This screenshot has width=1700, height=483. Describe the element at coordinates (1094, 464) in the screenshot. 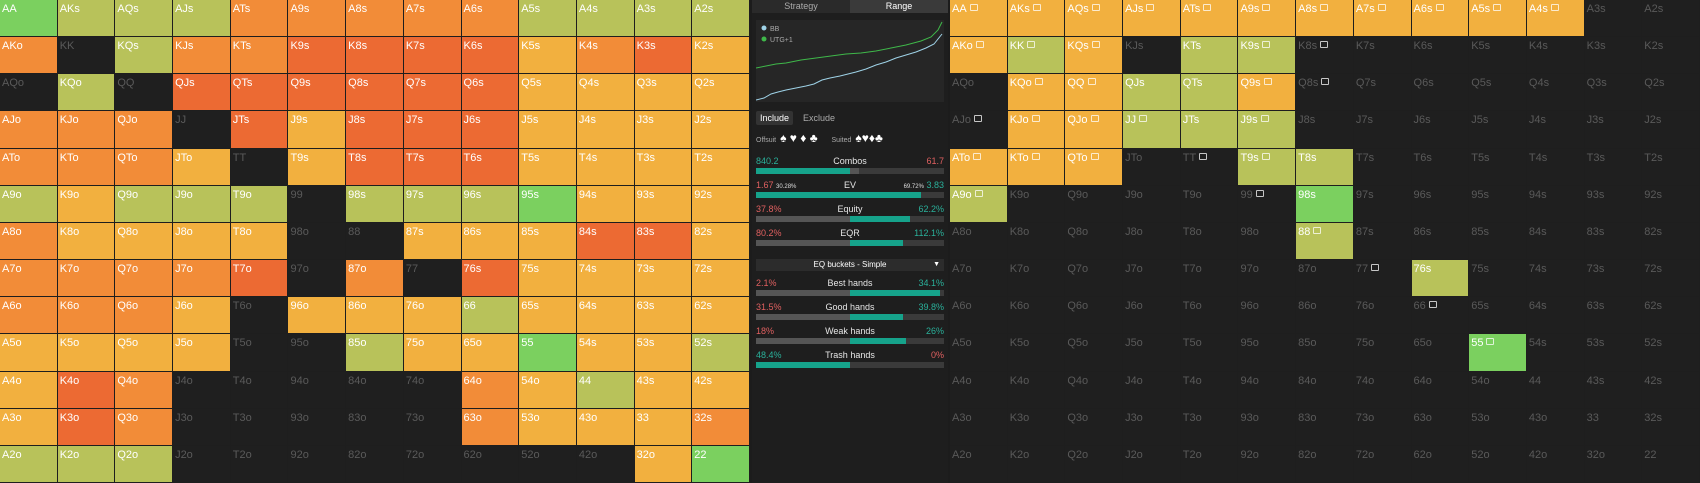

I see `hand-cell: Q2o` at that location.